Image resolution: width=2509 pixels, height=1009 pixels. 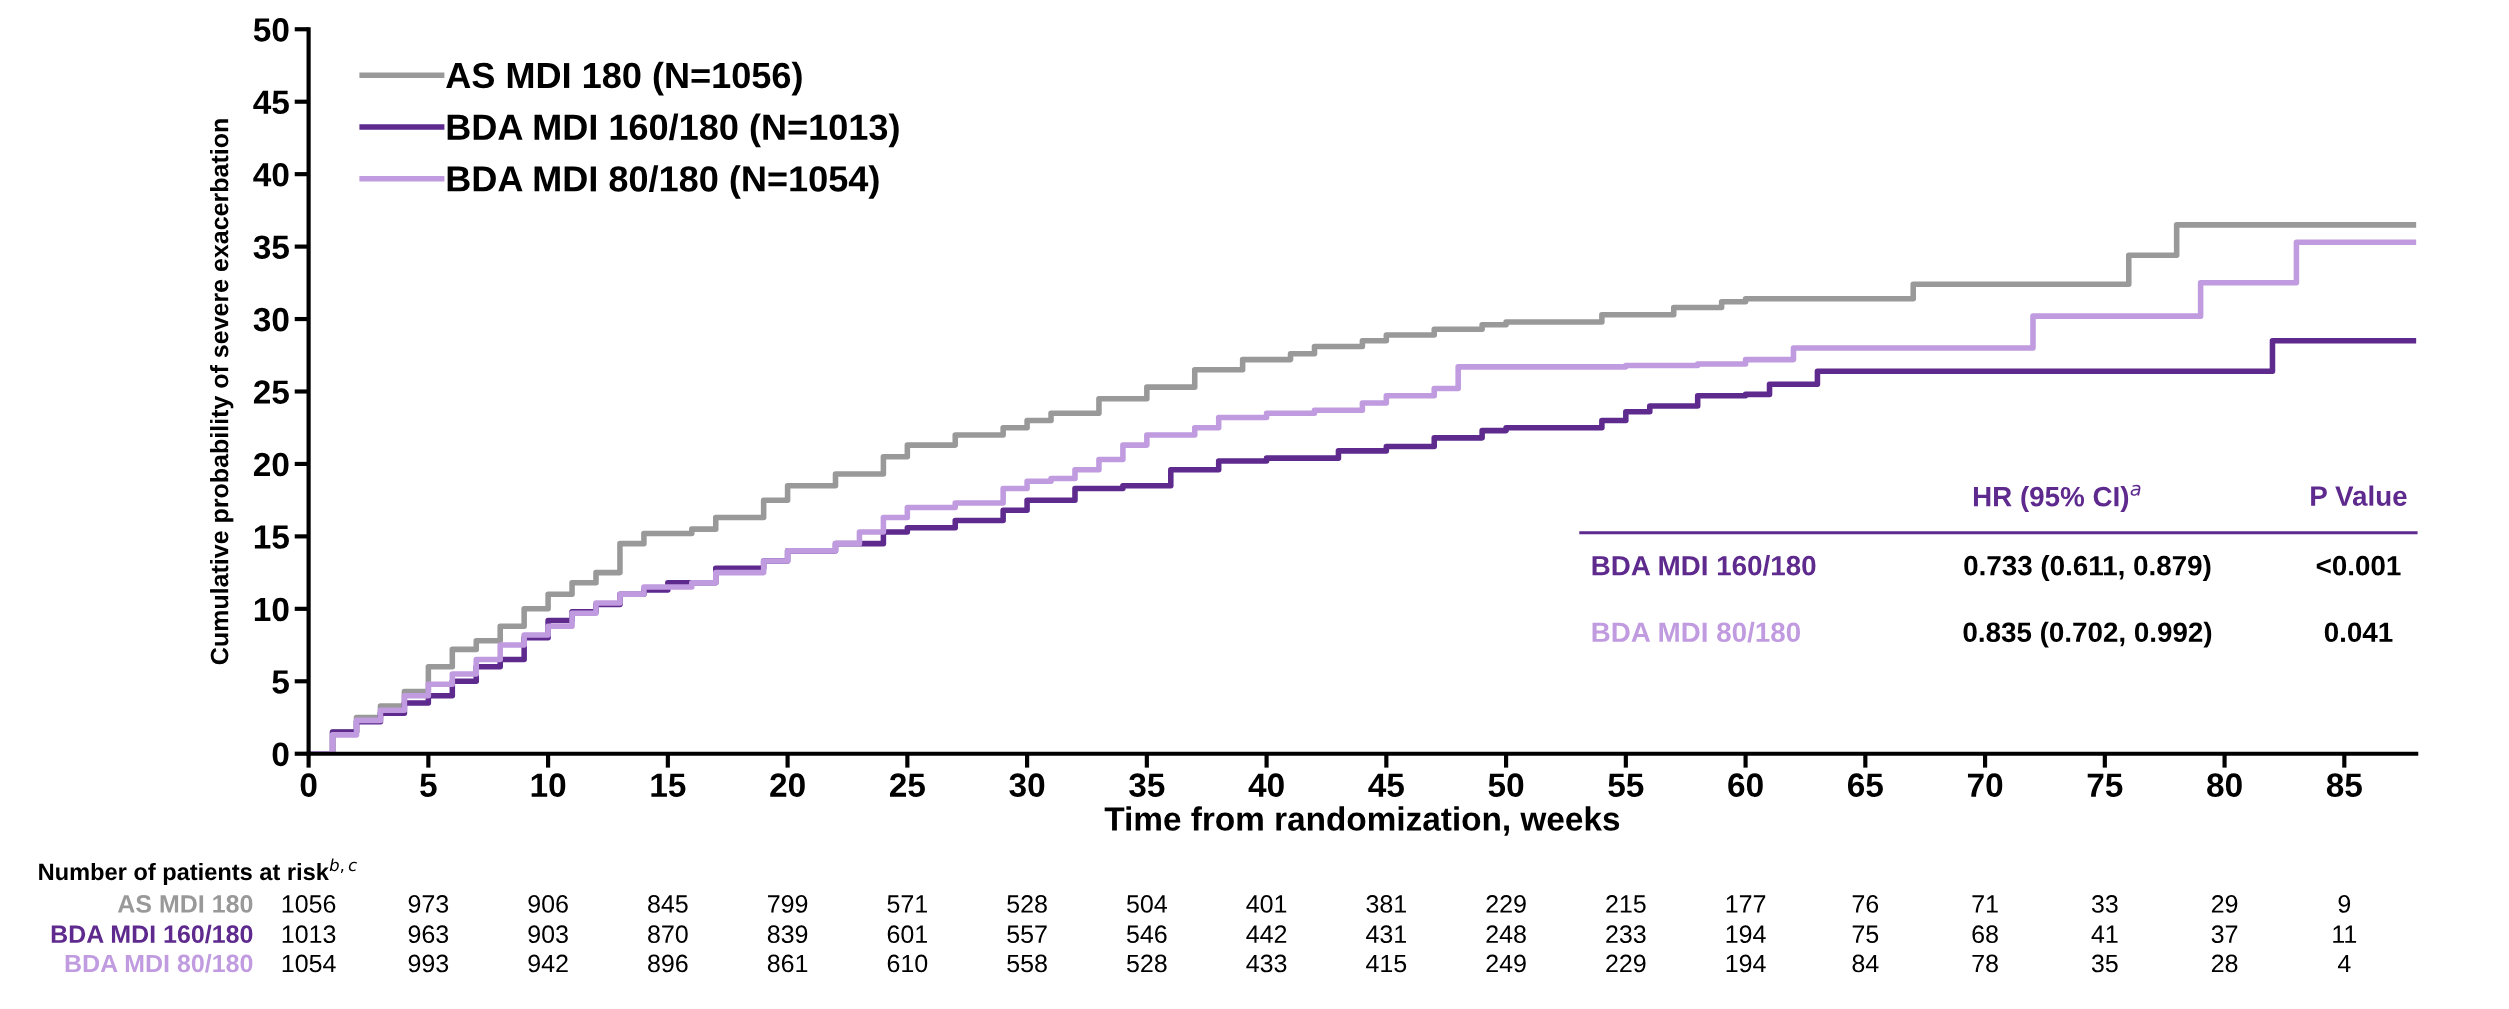 What do you see at coordinates (309, 904) in the screenshot?
I see `text: 1056` at bounding box center [309, 904].